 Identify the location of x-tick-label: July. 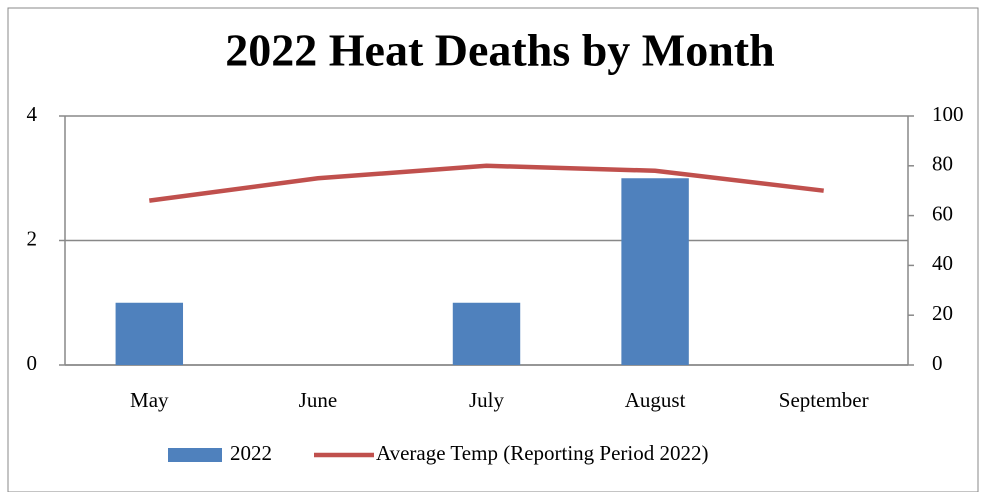
(487, 400).